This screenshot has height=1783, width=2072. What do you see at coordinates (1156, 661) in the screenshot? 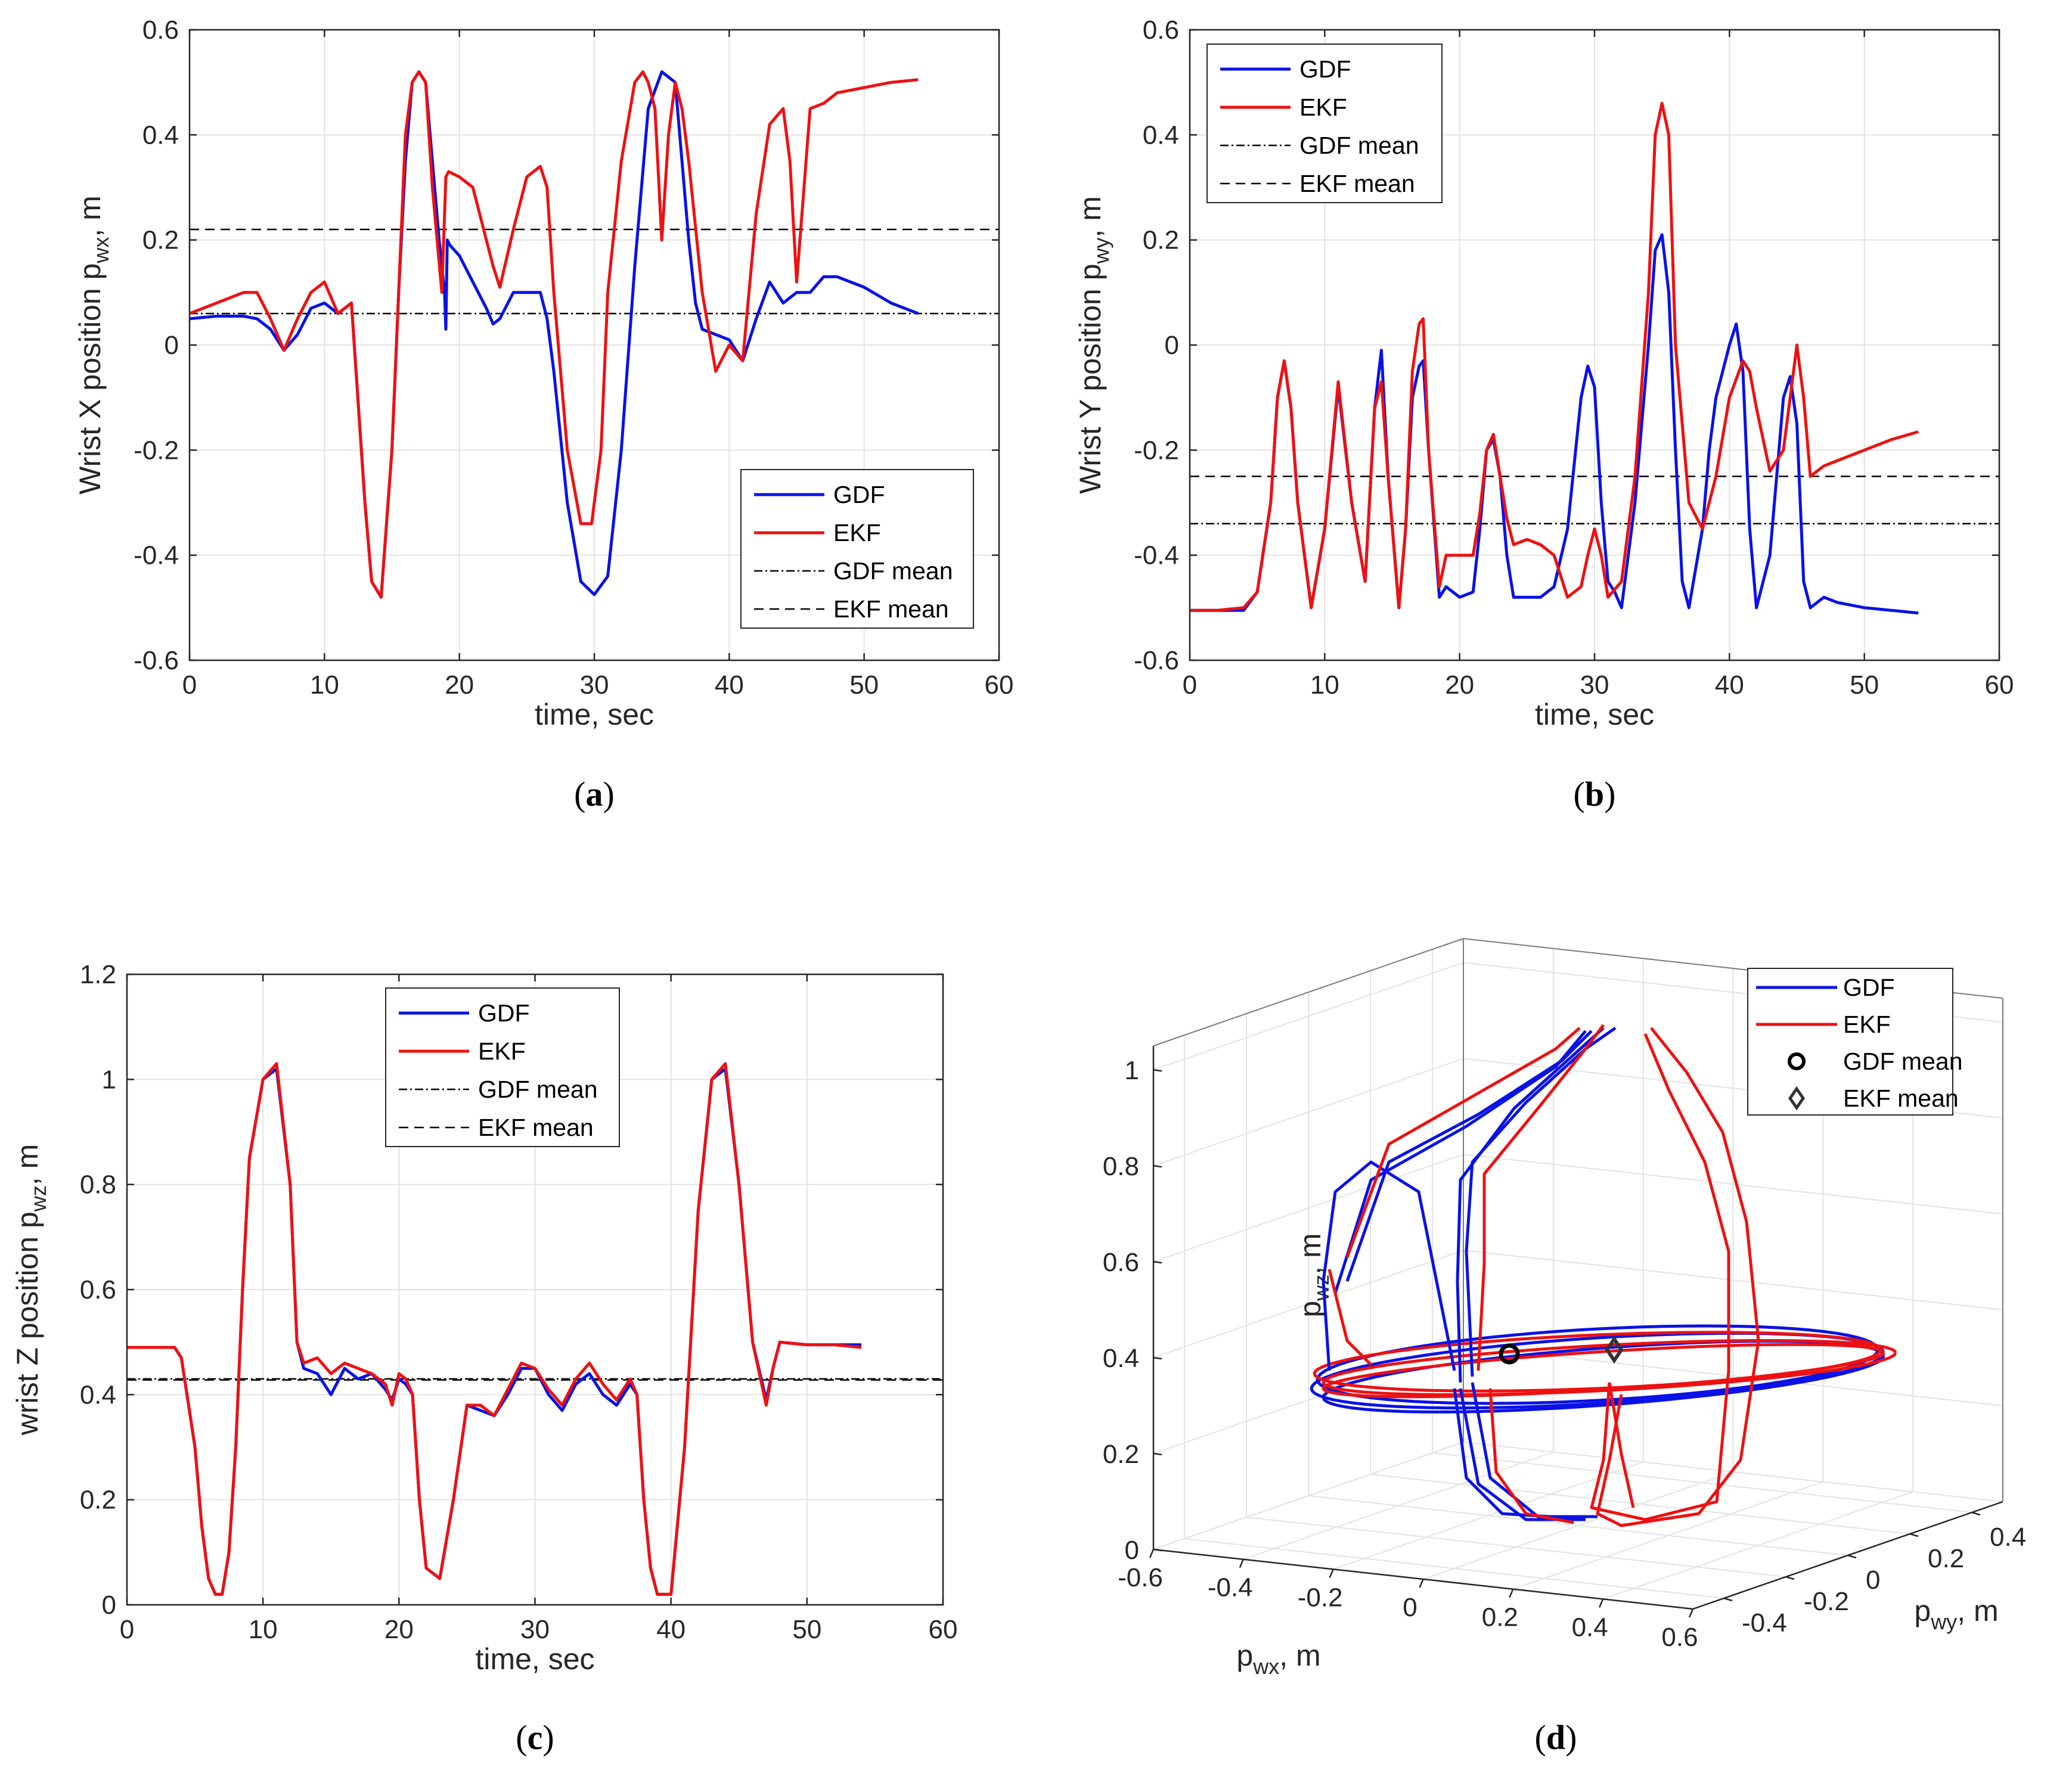
I see `y-tick-label: -0.6` at bounding box center [1156, 661].